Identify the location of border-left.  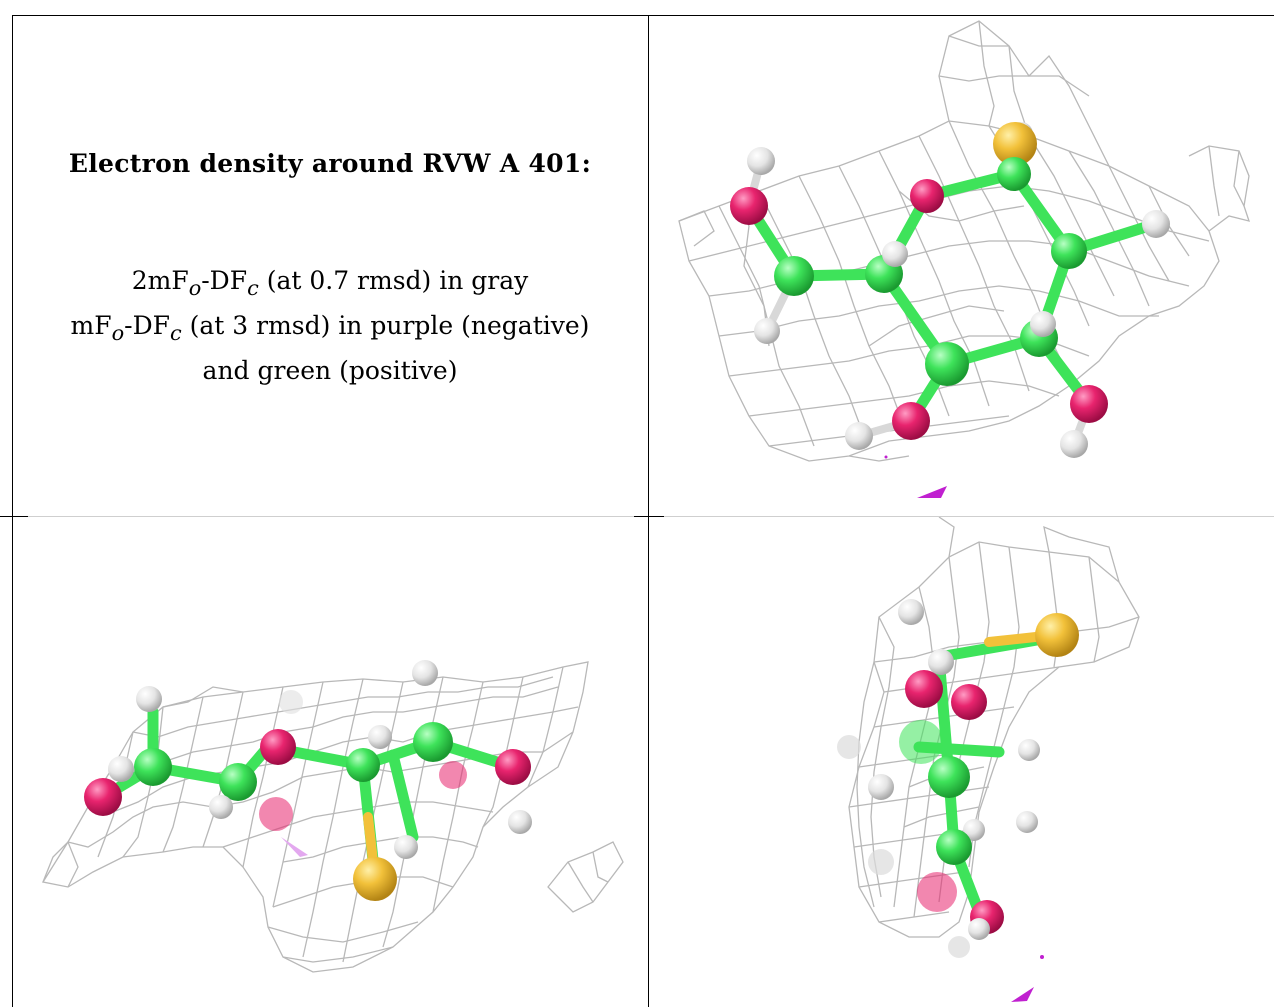
(12, 511).